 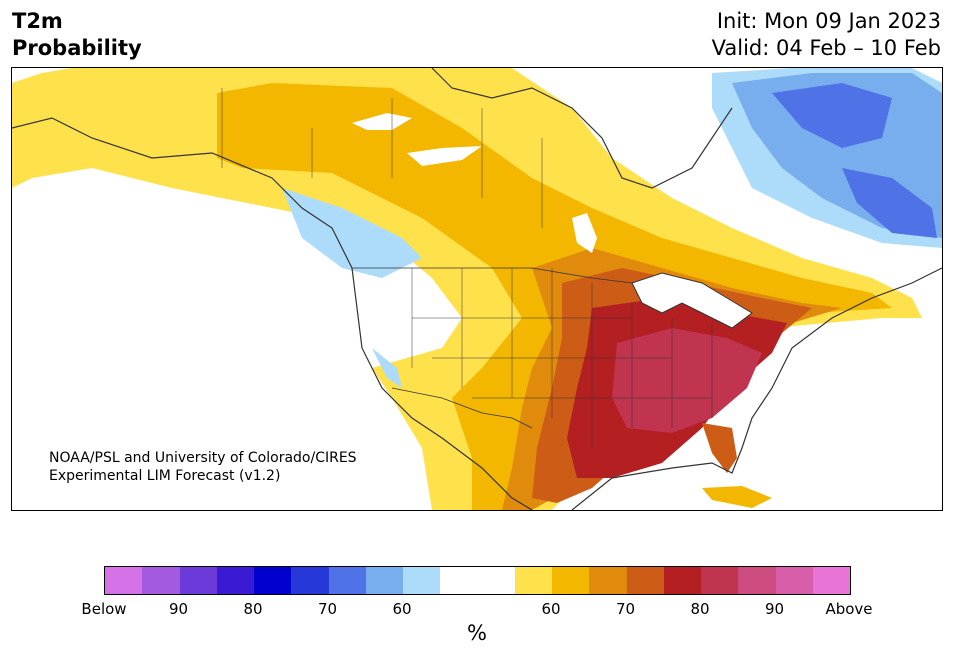 I want to click on colorbar, so click(x=477, y=580).